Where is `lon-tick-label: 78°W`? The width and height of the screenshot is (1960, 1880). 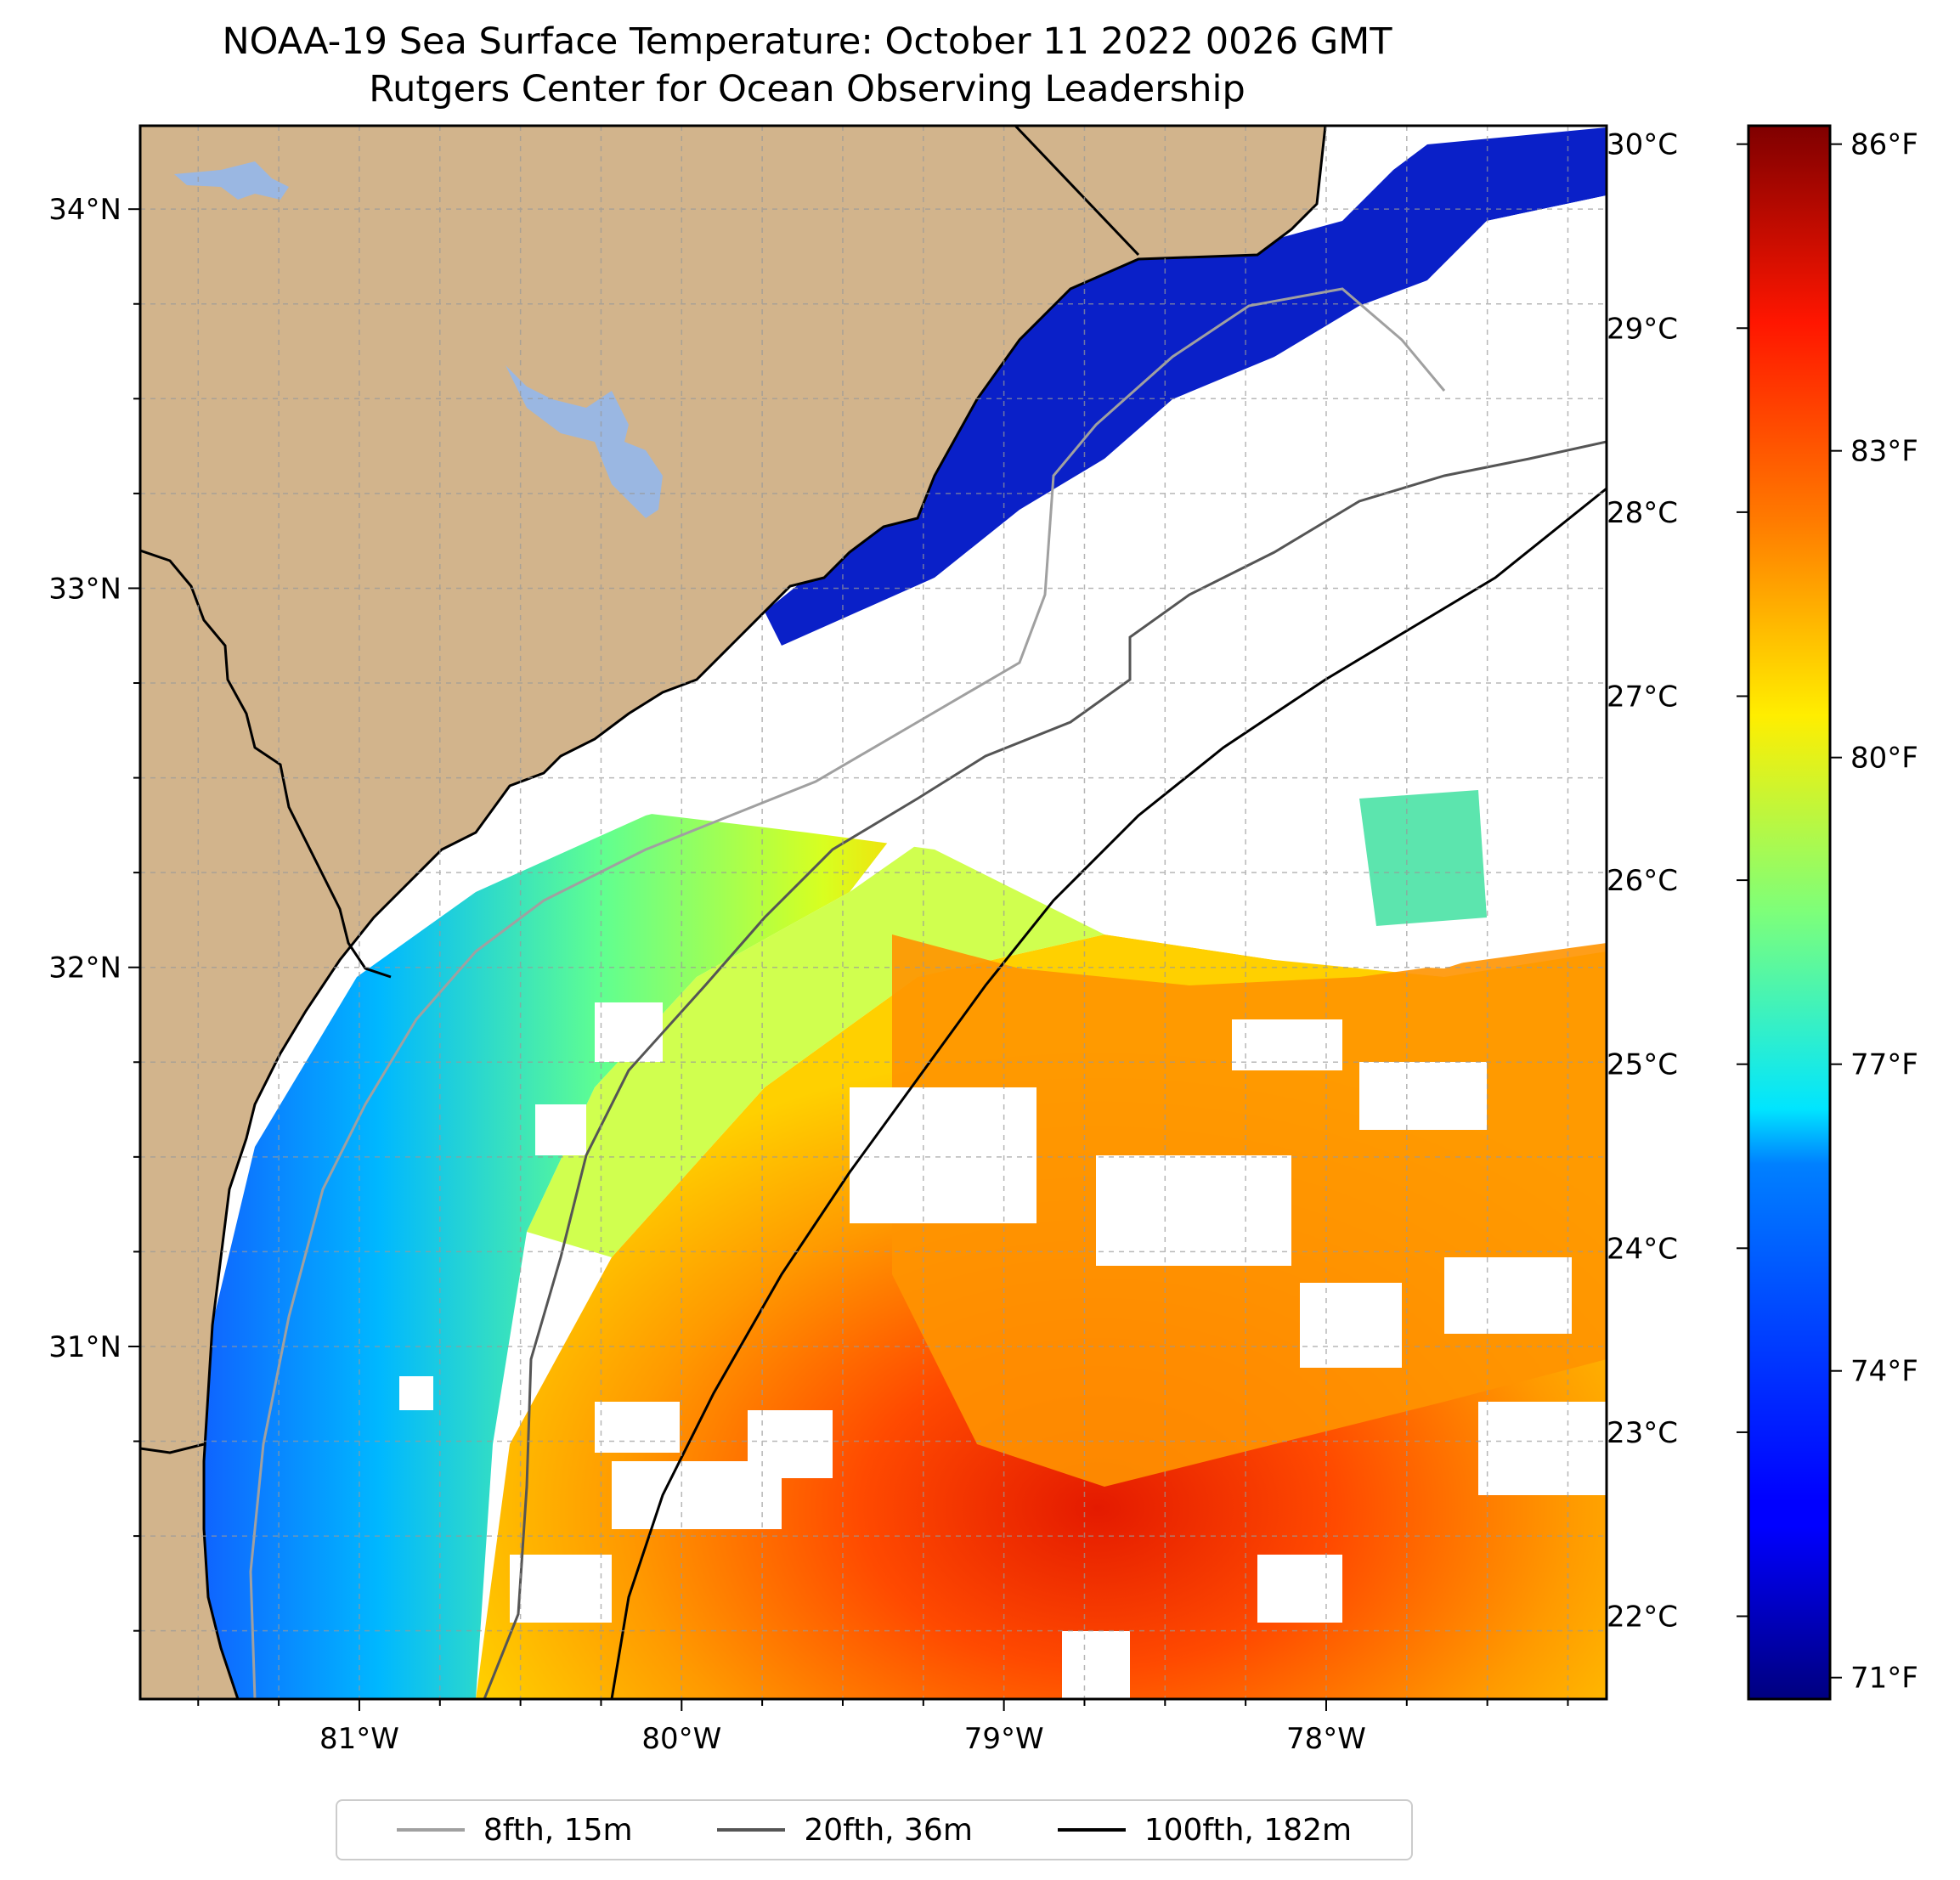 lon-tick-label: 78°W is located at coordinates (1326, 1739).